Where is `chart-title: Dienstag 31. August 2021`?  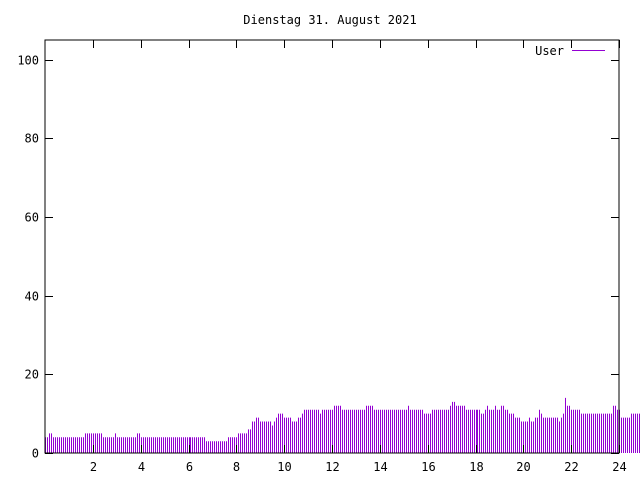
chart-title: Dienstag 31. August 2021 is located at coordinates (329, 20).